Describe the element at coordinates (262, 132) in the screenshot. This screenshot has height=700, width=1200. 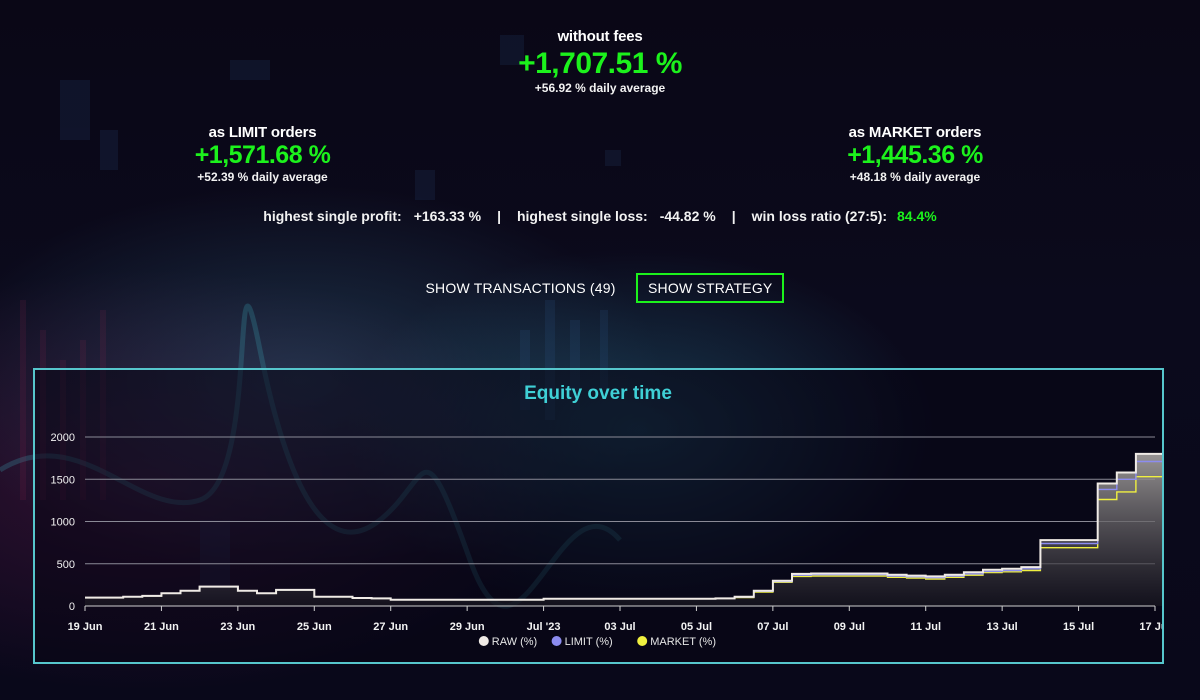
I see `limit-orders-label: as LIMIT orders` at that location.